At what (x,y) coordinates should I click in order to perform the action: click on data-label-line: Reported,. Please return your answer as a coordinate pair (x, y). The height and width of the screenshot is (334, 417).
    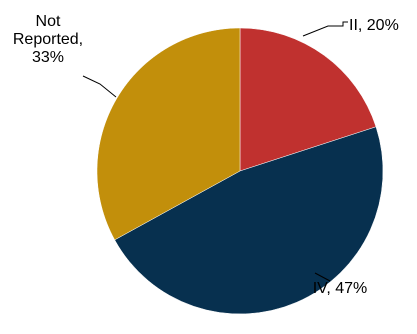
    Looking at the image, I should click on (48, 39).